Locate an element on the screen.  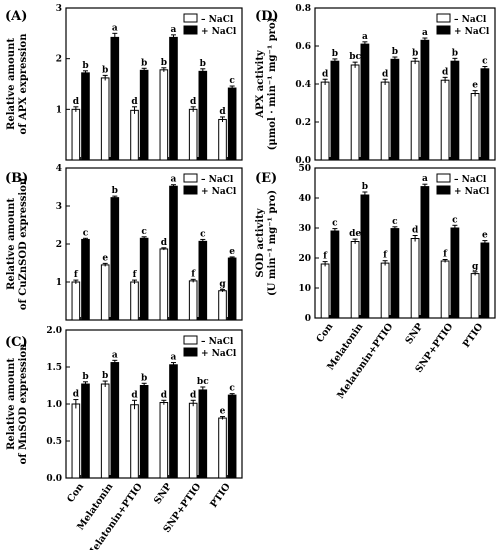
y-axis-label: SOD activity(U min⁻¹ mg⁻¹ pro) is located at coordinates (266, 243).